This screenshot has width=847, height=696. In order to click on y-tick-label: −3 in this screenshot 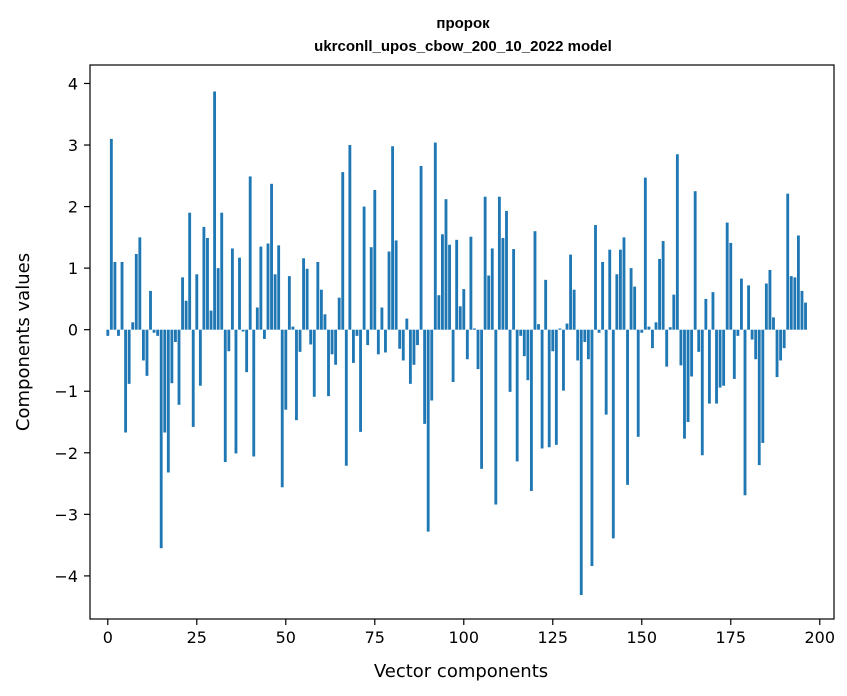, I will do `click(66, 514)`.